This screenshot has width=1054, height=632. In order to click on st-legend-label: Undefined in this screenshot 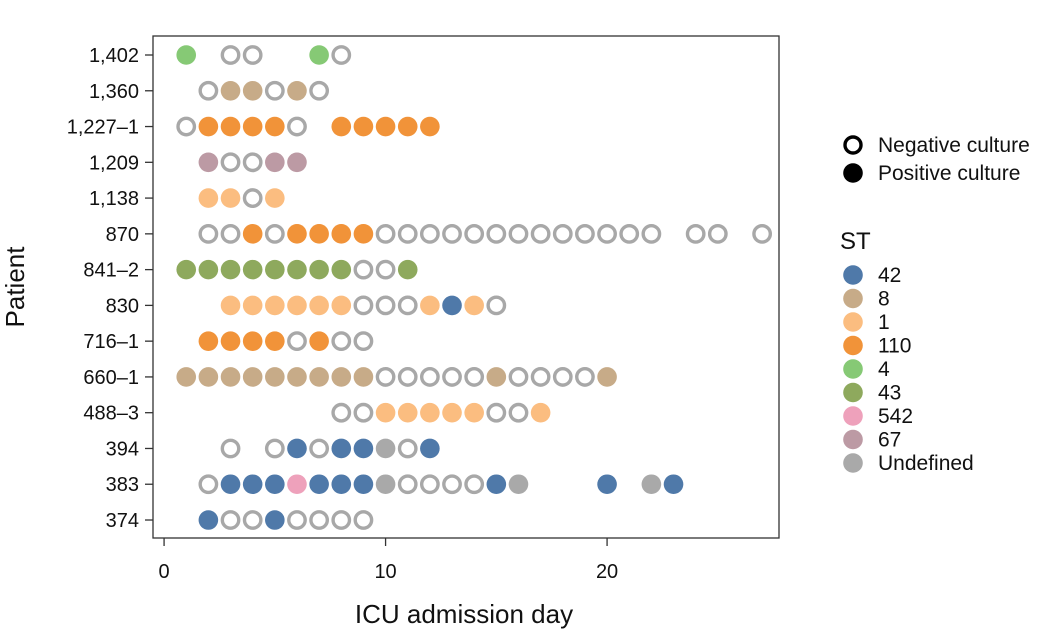, I will do `click(926, 463)`.